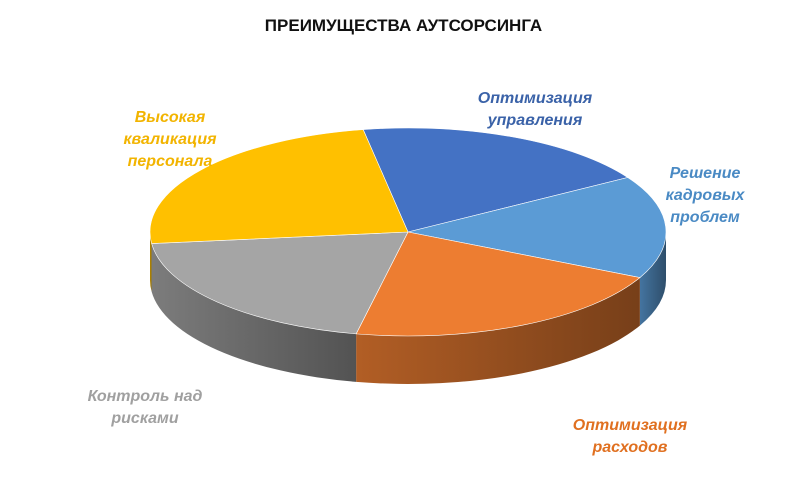 The height and width of the screenshot is (496, 807). What do you see at coordinates (630, 436) in the screenshot?
I see `slice-label: Оптимизация расходов` at bounding box center [630, 436].